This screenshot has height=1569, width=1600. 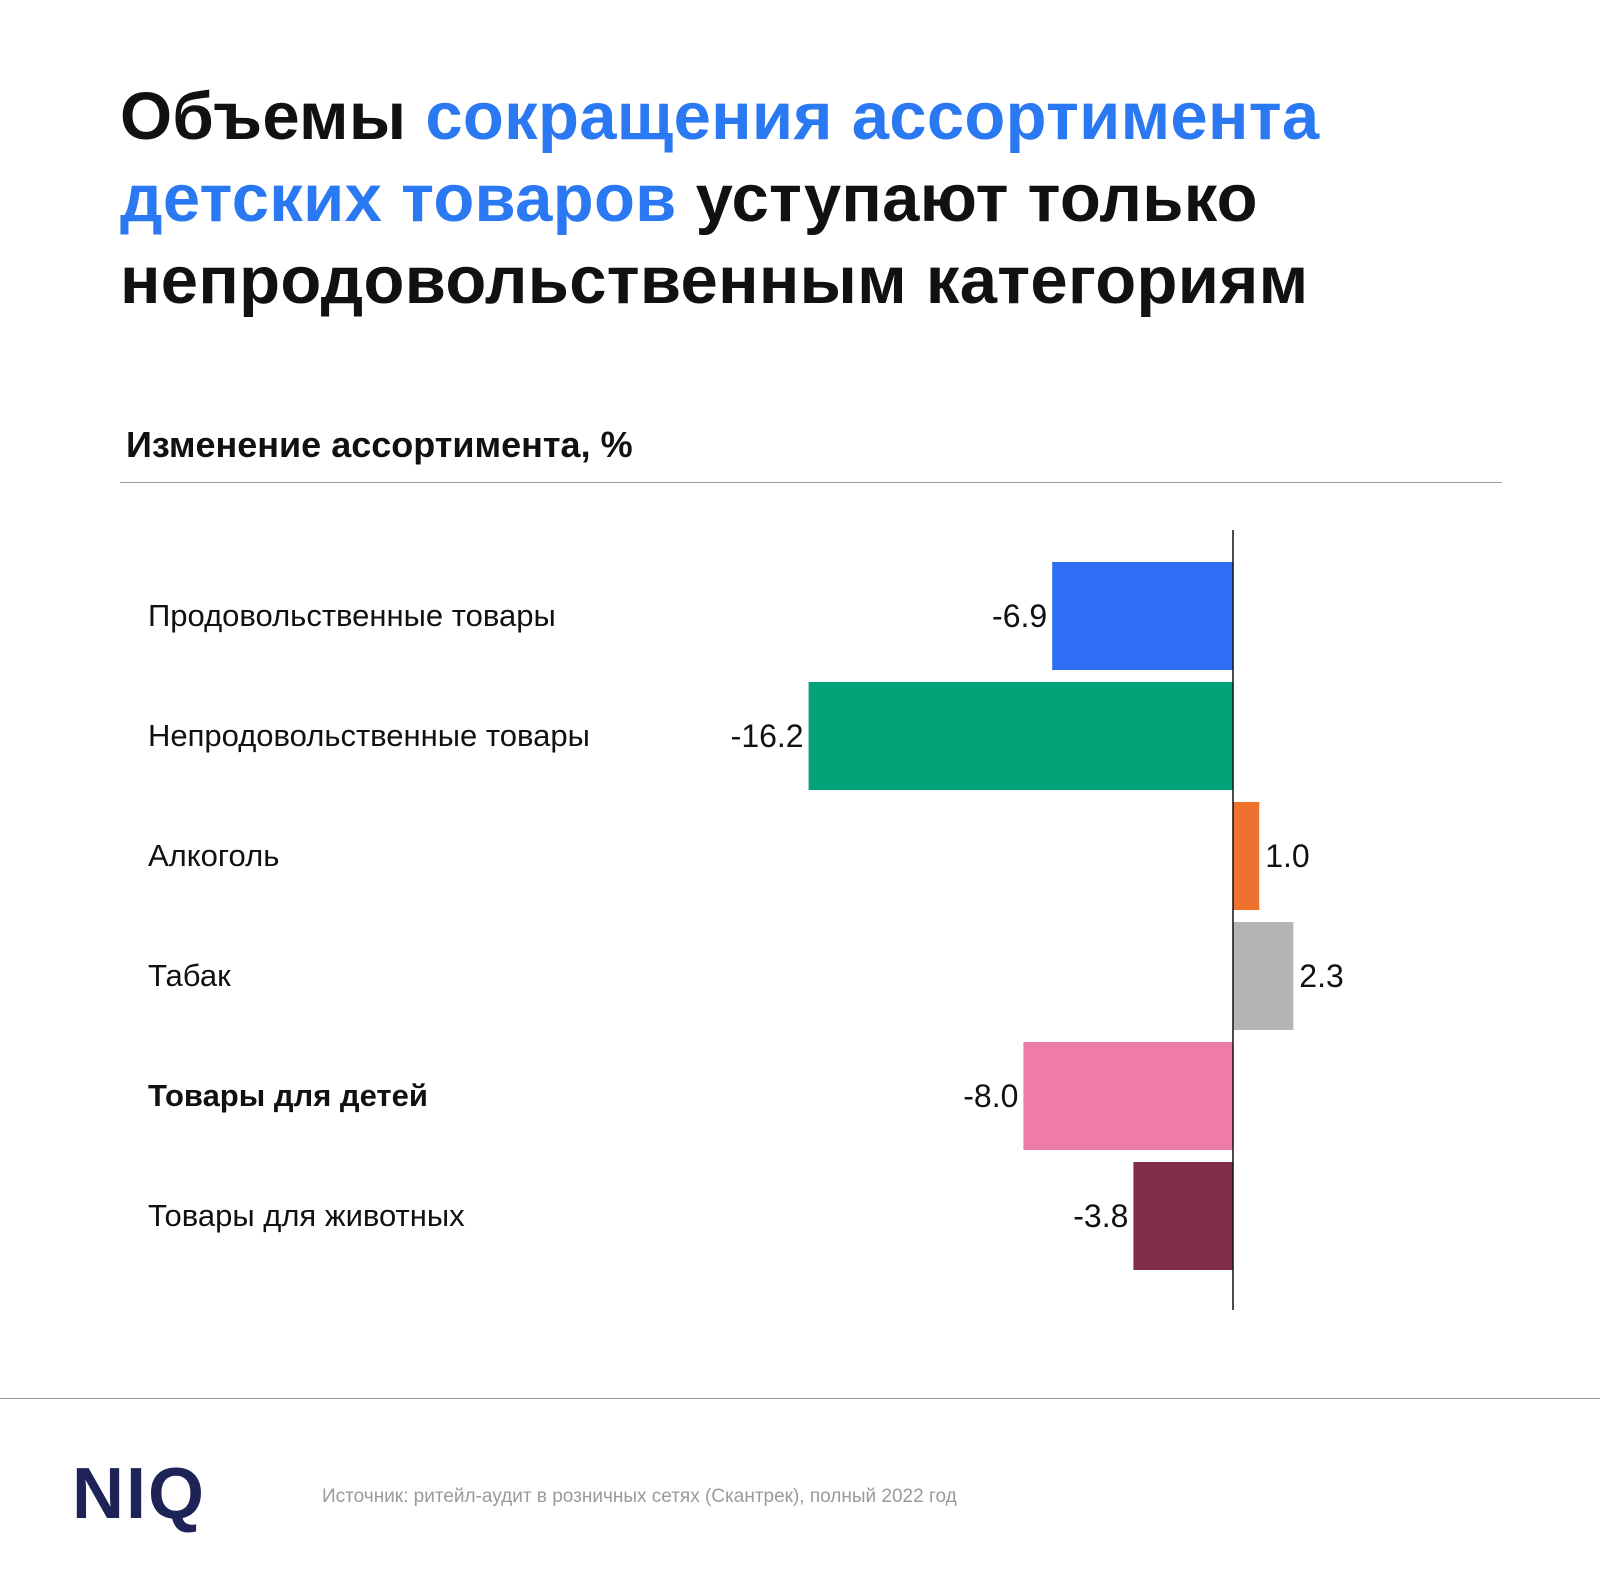 What do you see at coordinates (189, 975) in the screenshot?
I see `category-label-3: Табак` at bounding box center [189, 975].